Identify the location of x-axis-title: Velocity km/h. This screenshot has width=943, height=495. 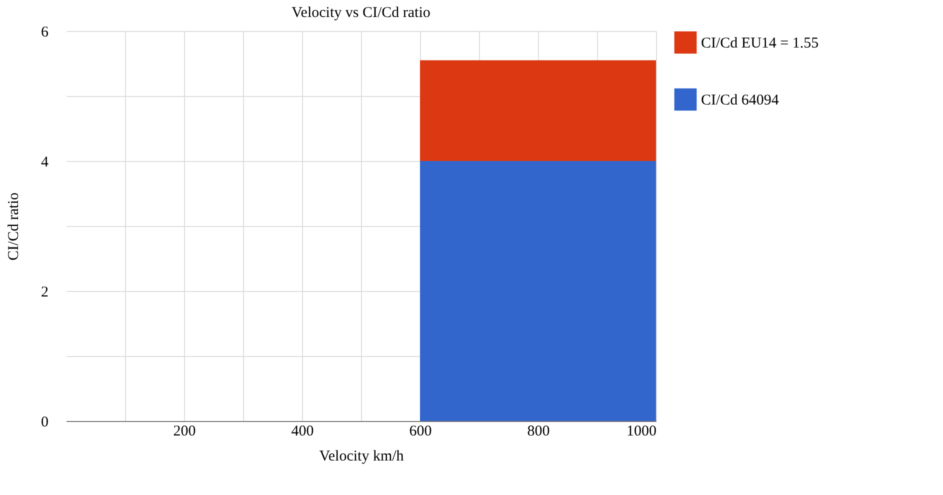
(361, 456).